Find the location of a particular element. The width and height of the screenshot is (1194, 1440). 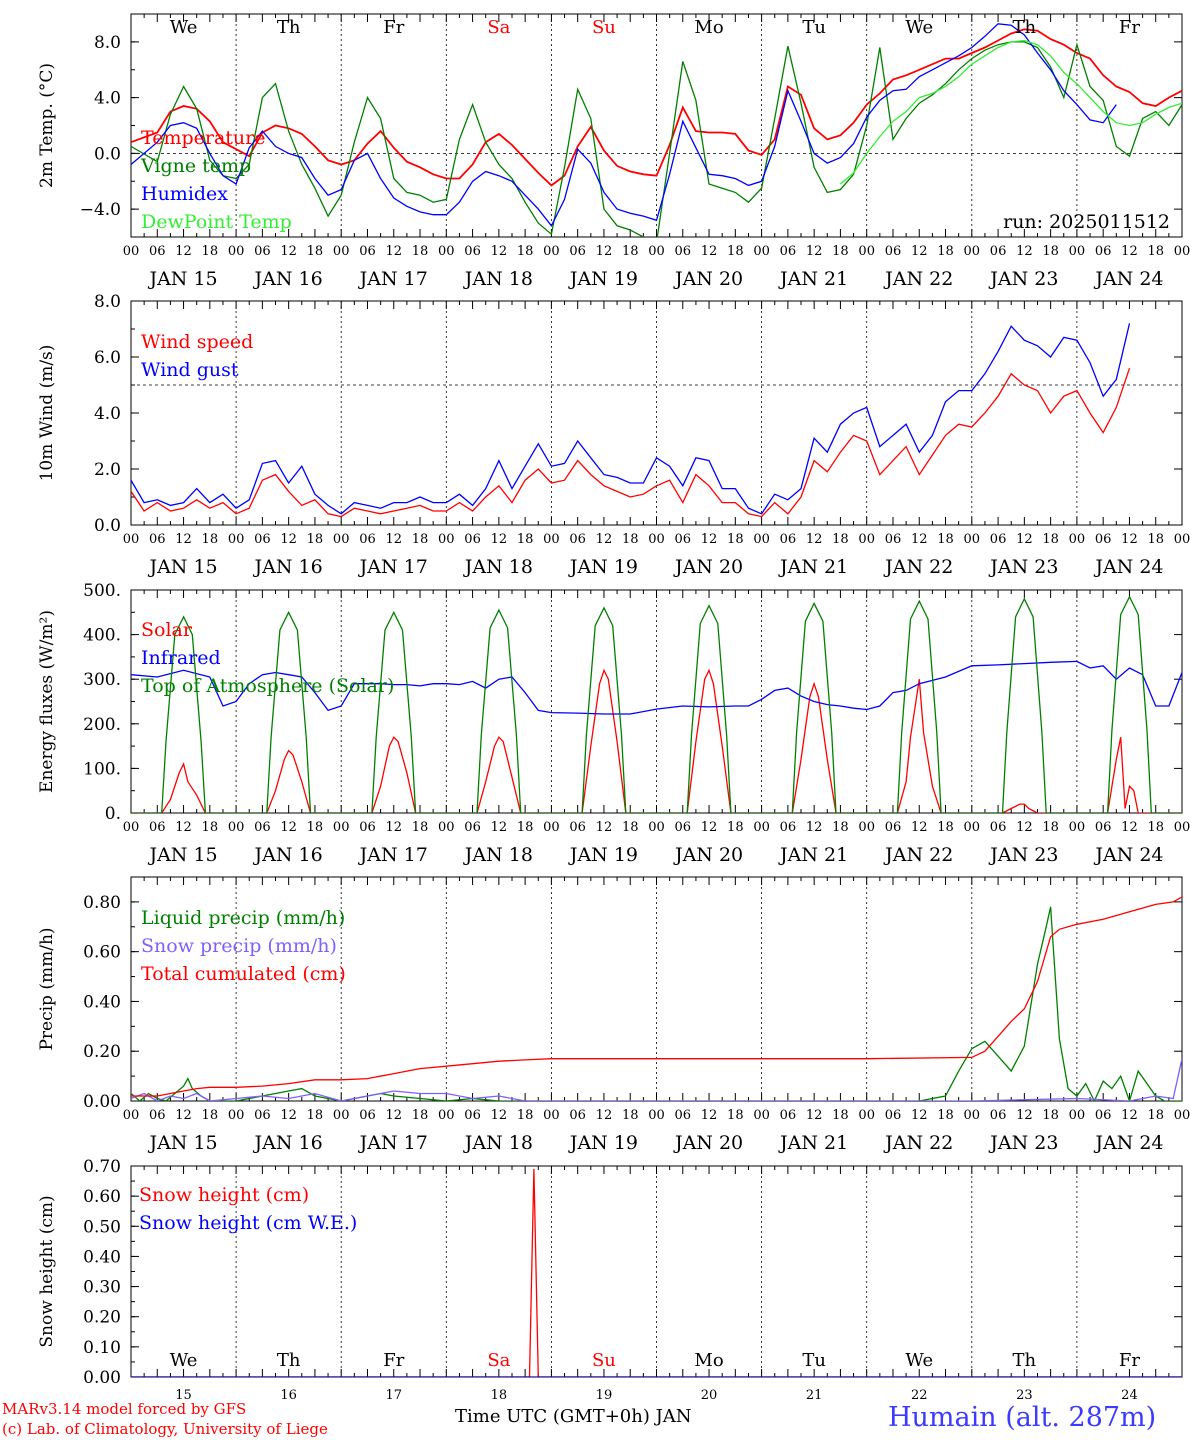

y-tick-label: 8.0 is located at coordinates (107, 302).